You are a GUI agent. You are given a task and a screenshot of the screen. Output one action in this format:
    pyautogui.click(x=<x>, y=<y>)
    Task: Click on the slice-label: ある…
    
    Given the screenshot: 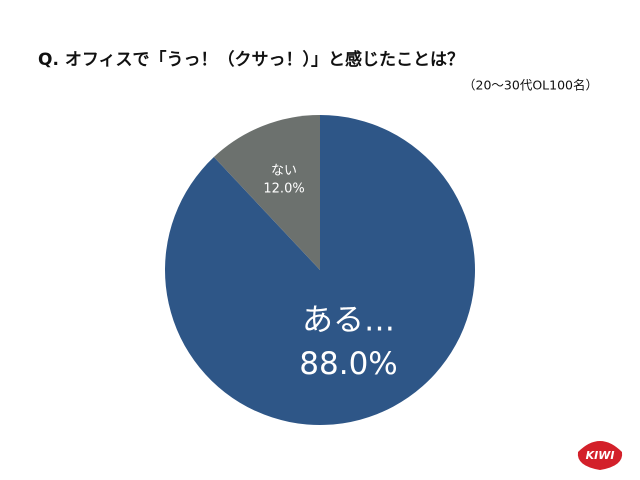 What is the action you would take?
    pyautogui.click(x=348, y=320)
    